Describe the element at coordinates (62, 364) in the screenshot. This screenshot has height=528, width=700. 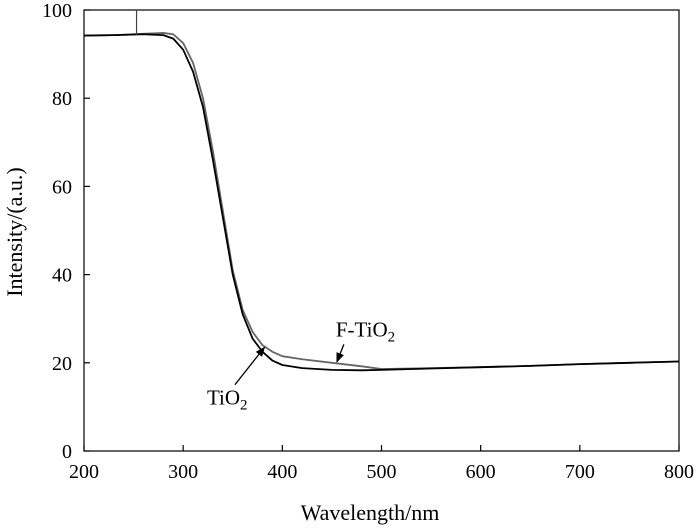
I see `y-tick-label: 20` at that location.